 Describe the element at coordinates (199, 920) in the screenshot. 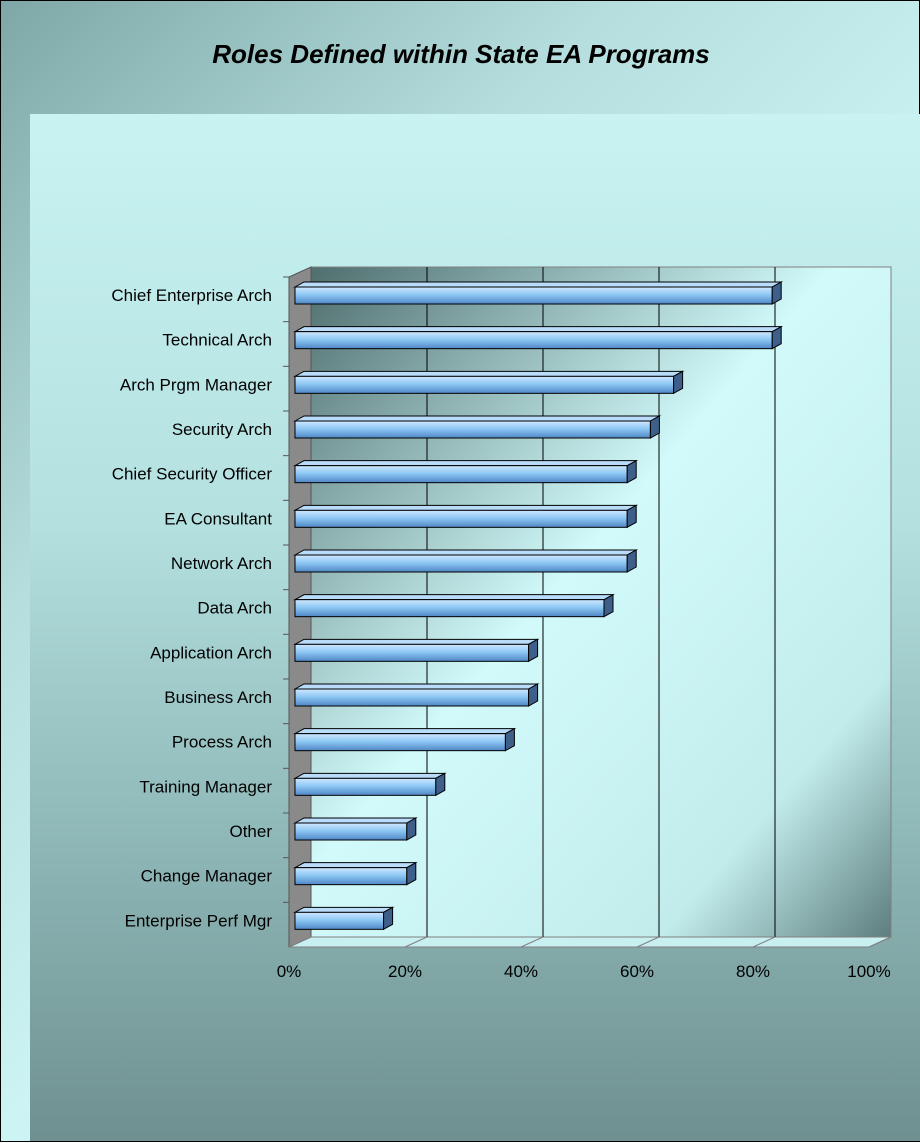

I see `category-label: Enterprise Perf Mgr` at that location.